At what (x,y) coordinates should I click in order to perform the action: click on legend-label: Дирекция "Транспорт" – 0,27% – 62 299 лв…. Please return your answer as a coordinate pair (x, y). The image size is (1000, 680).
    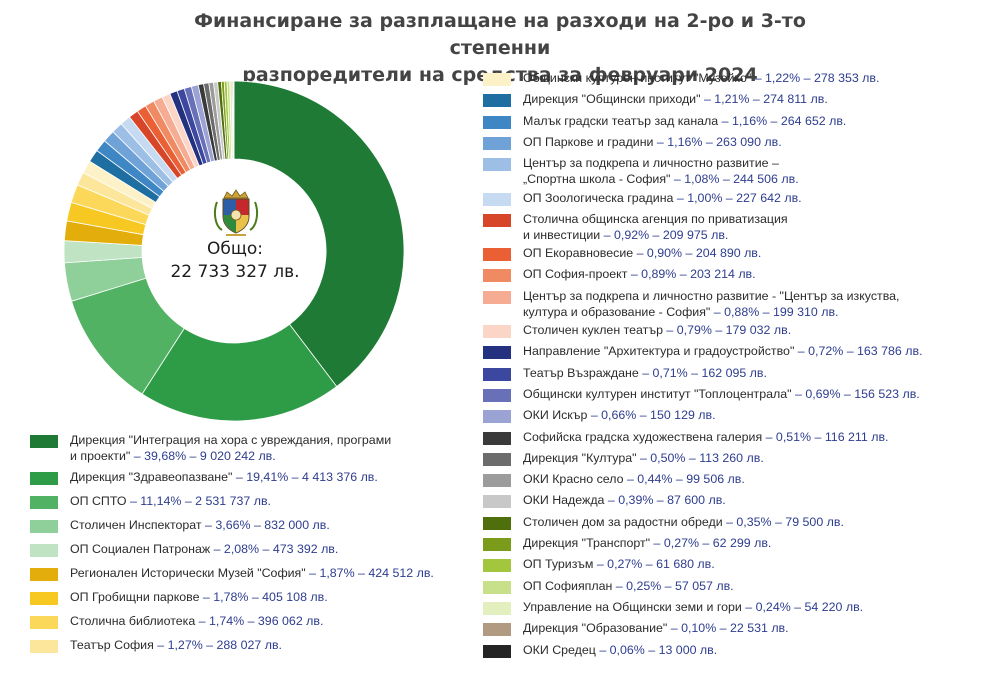
    Looking at the image, I should click on (647, 543).